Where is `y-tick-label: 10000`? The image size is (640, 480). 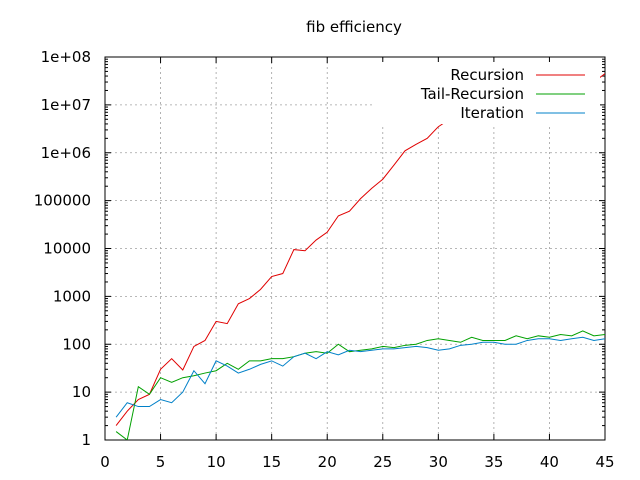 y-tick-label: 10000 is located at coordinates (67, 249).